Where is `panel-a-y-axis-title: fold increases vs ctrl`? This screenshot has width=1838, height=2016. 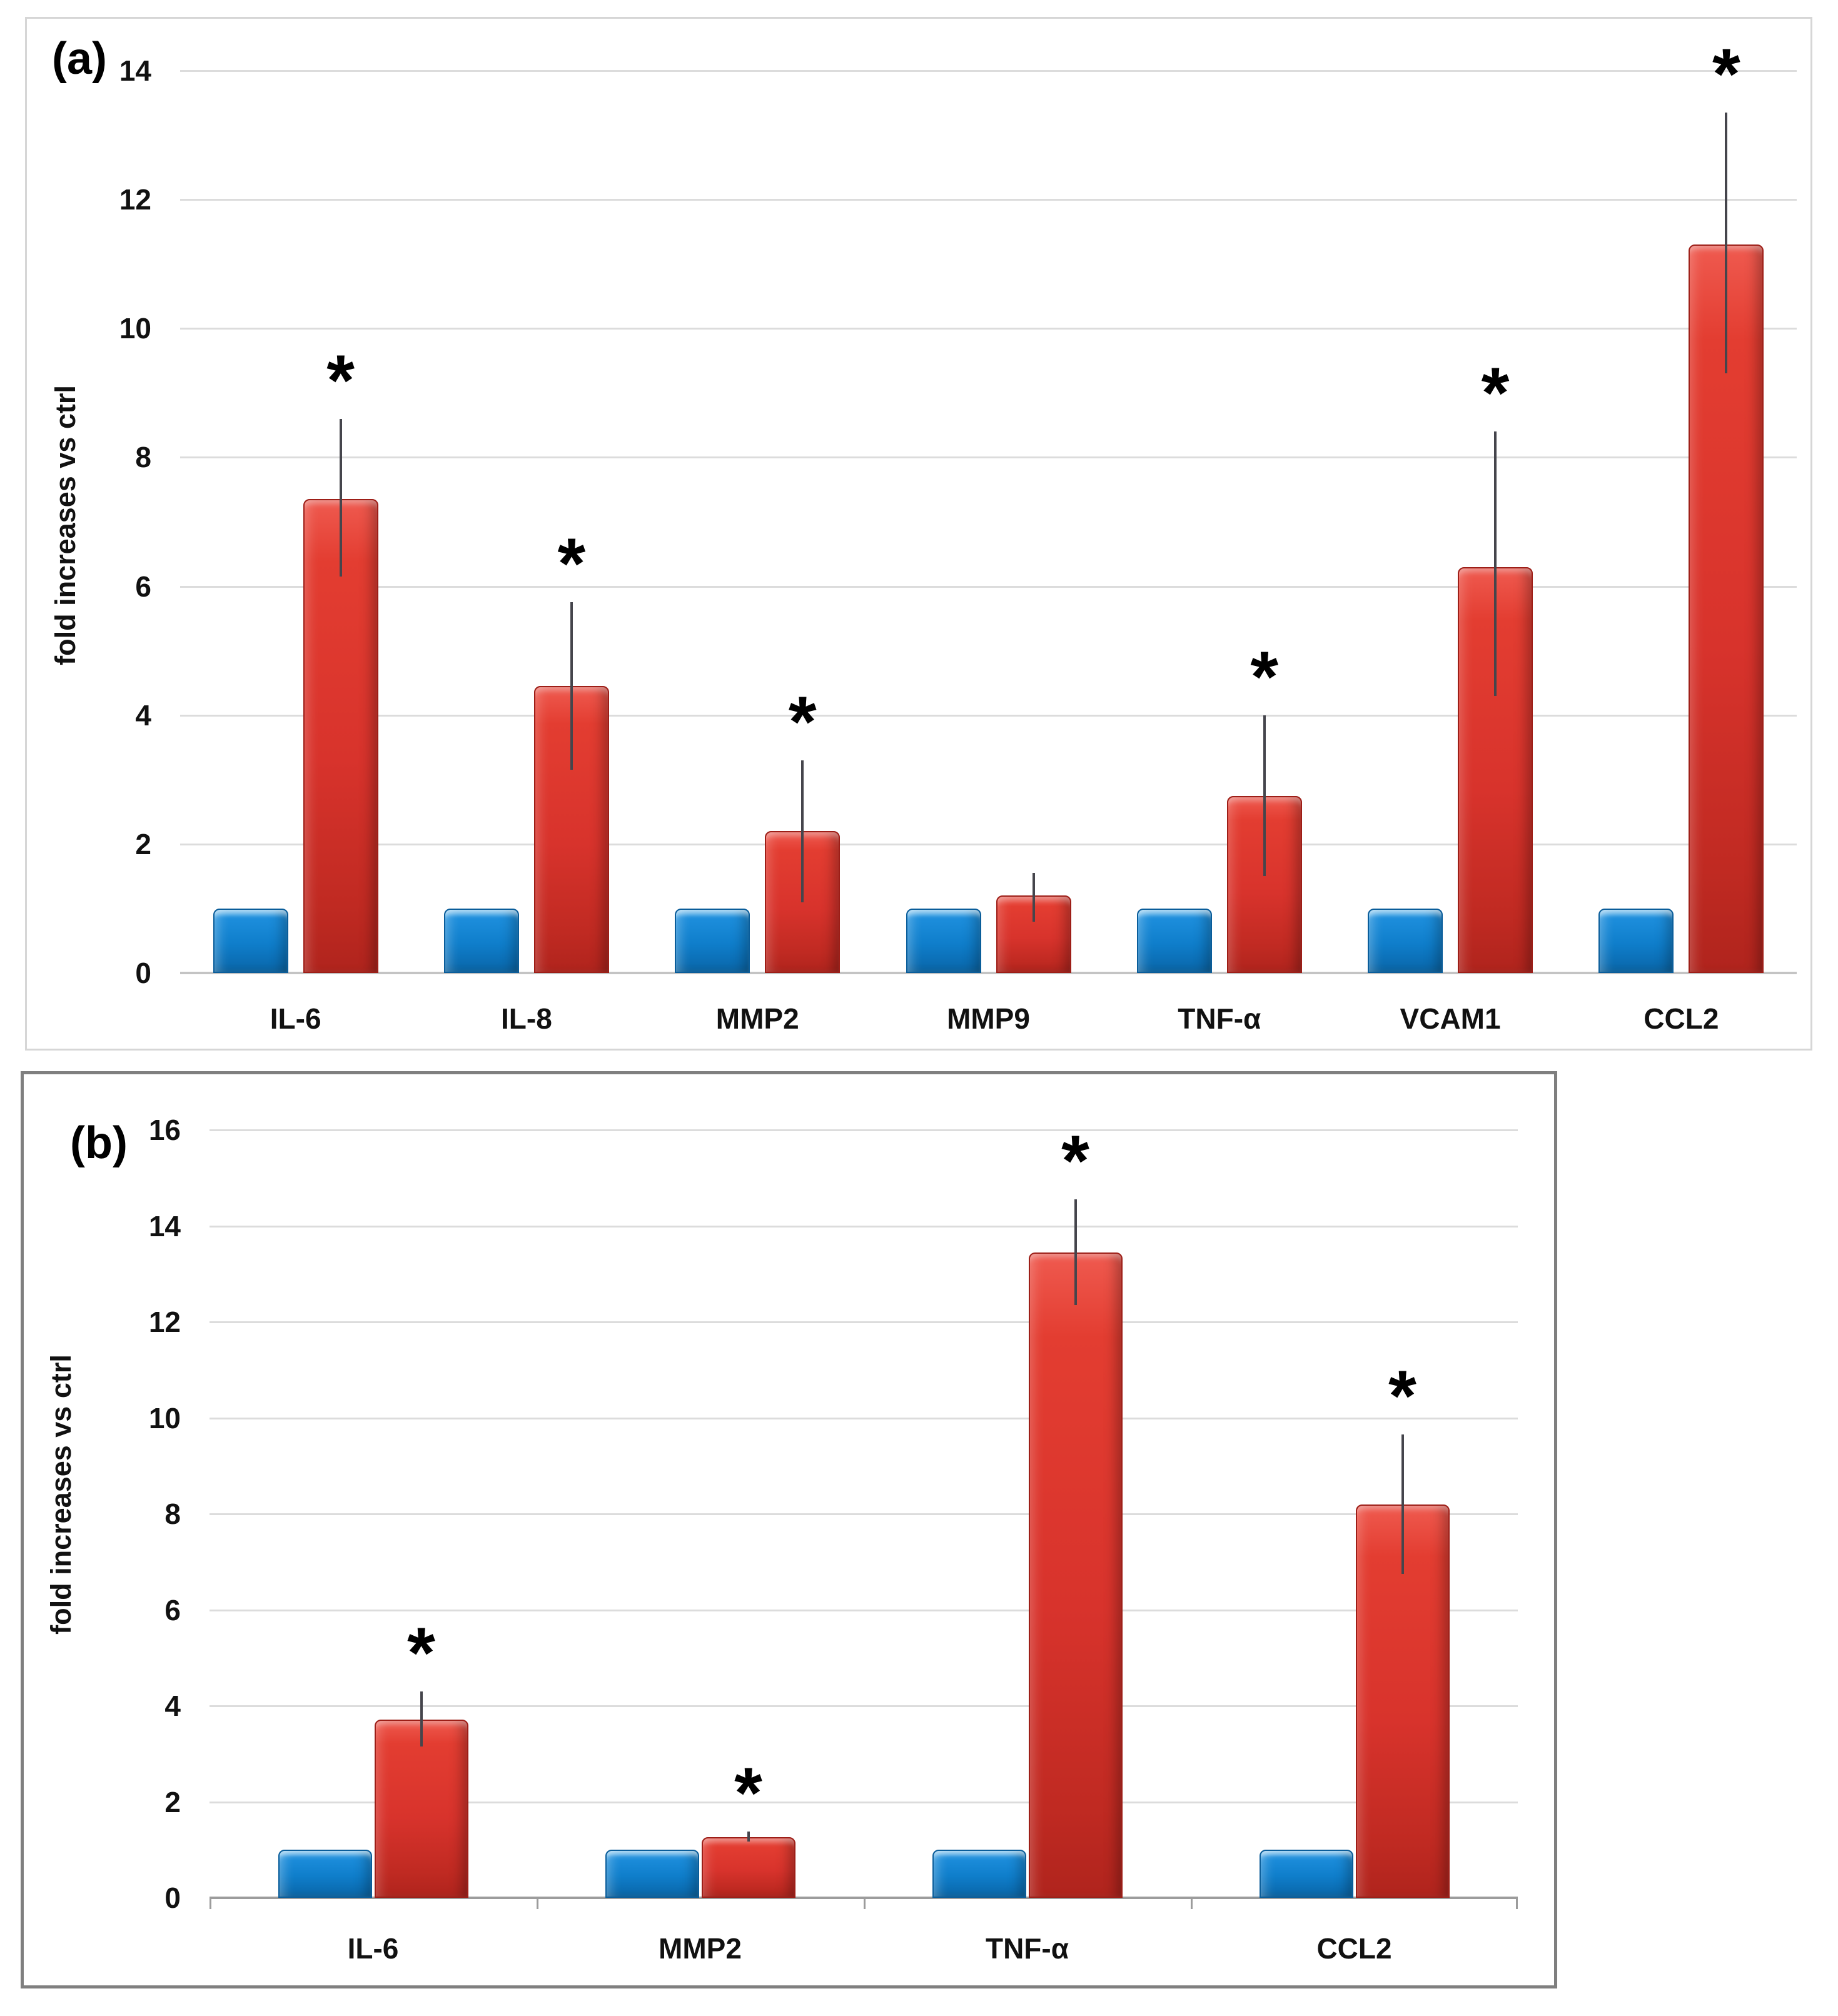 panel-a-y-axis-title: fold increases vs ctrl is located at coordinates (65, 525).